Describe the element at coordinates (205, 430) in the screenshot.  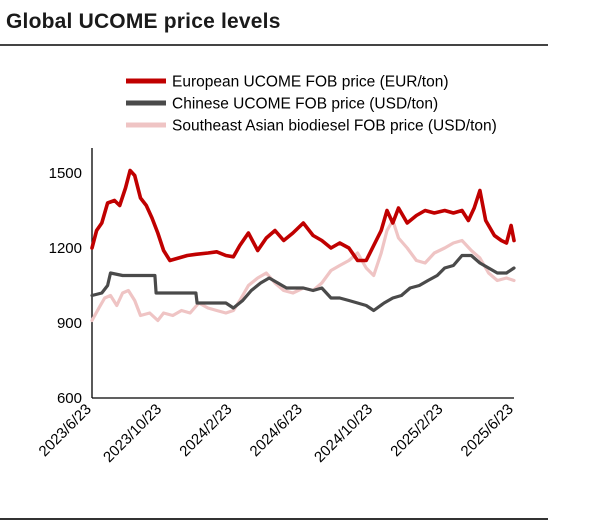
I see `x-tick-label: 2024/2/23` at that location.